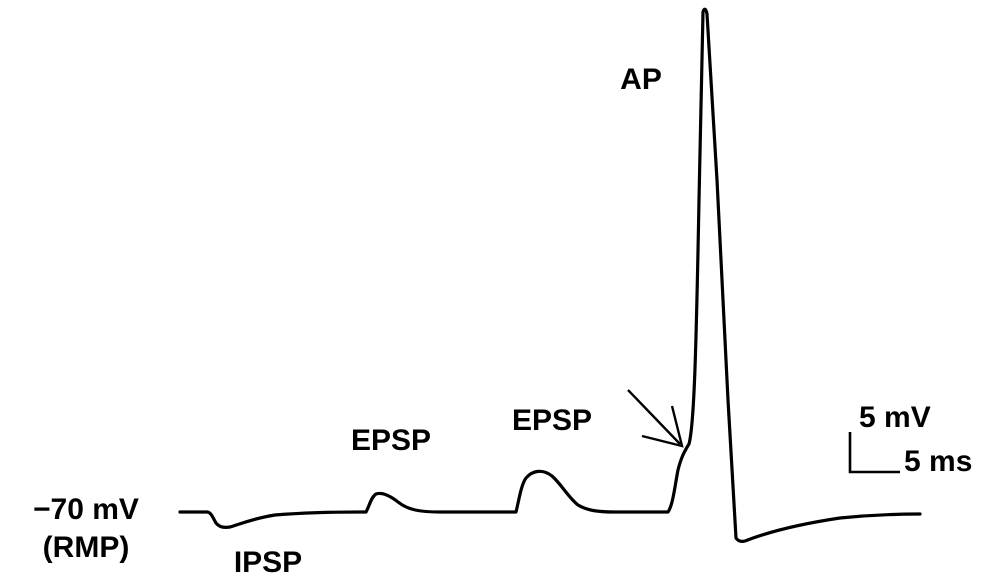  Describe the element at coordinates (662, 426) in the screenshot. I see `threshold-arrowhead` at that location.